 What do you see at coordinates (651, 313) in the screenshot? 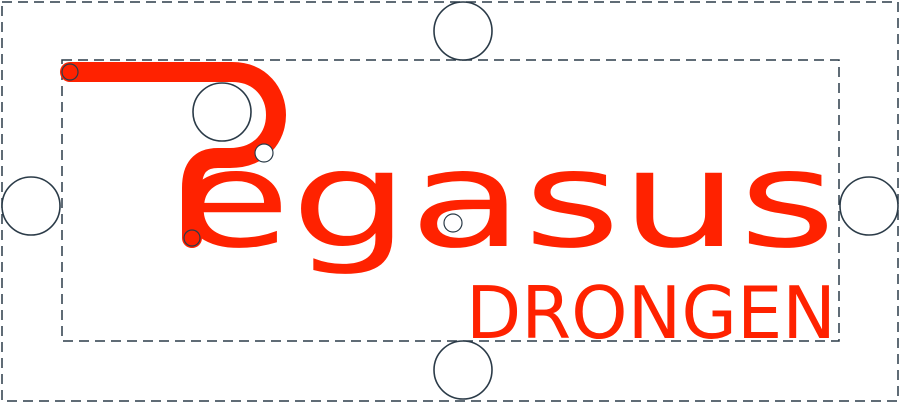
I see `logo-subtitle: DRONGEN` at bounding box center [651, 313].